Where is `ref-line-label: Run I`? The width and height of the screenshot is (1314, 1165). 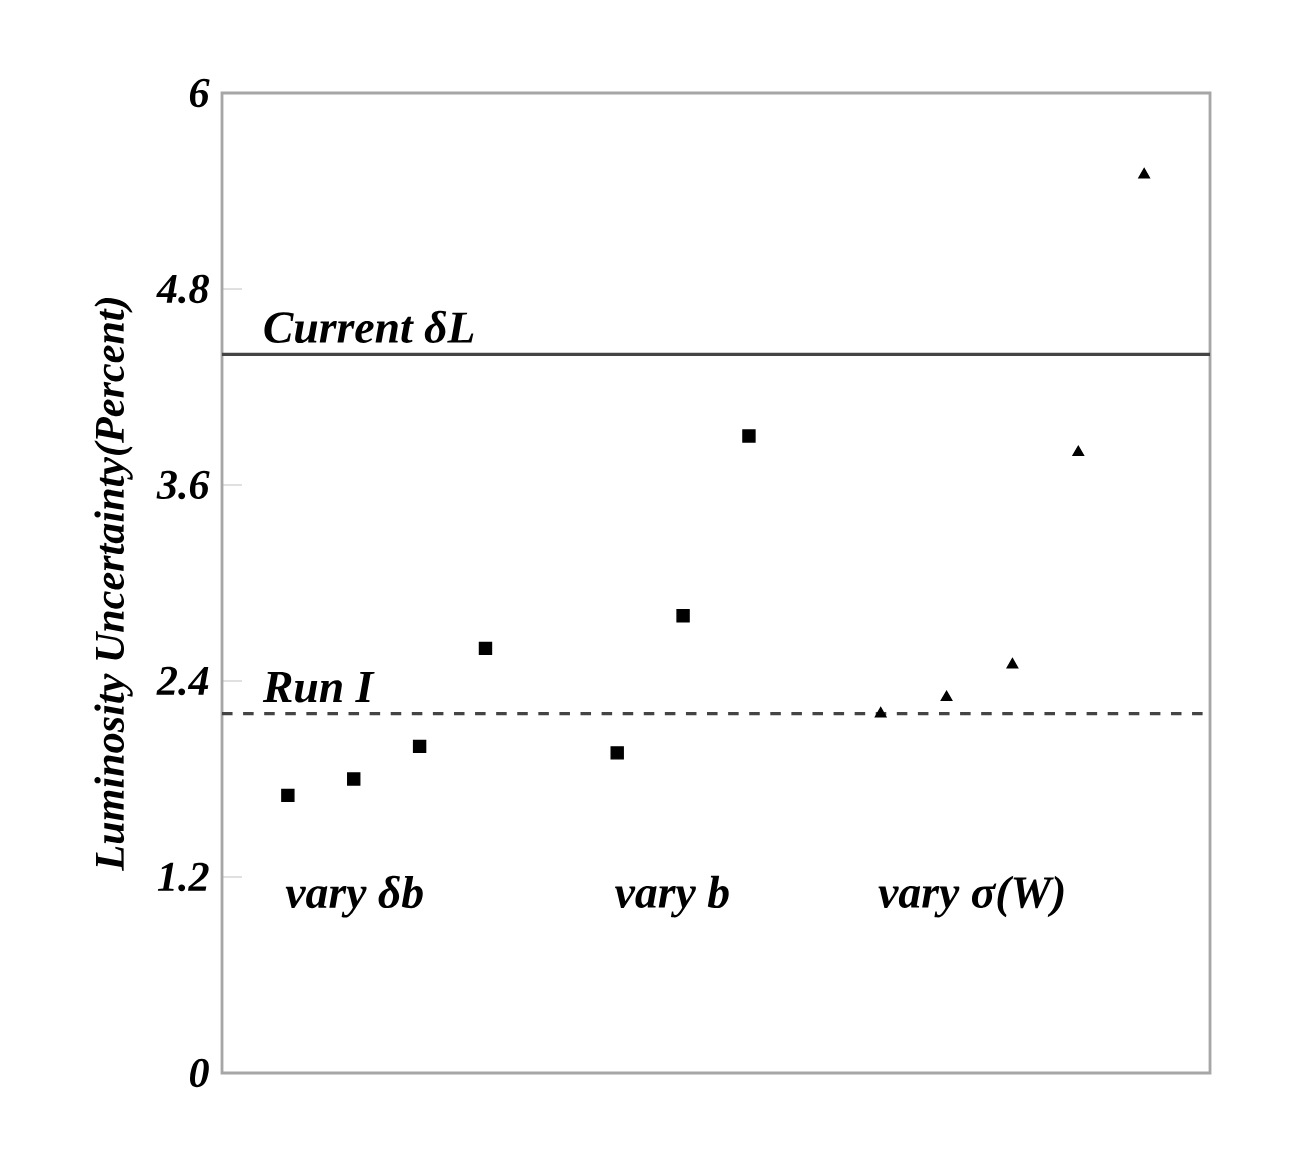 ref-line-label: Run I is located at coordinates (318, 687).